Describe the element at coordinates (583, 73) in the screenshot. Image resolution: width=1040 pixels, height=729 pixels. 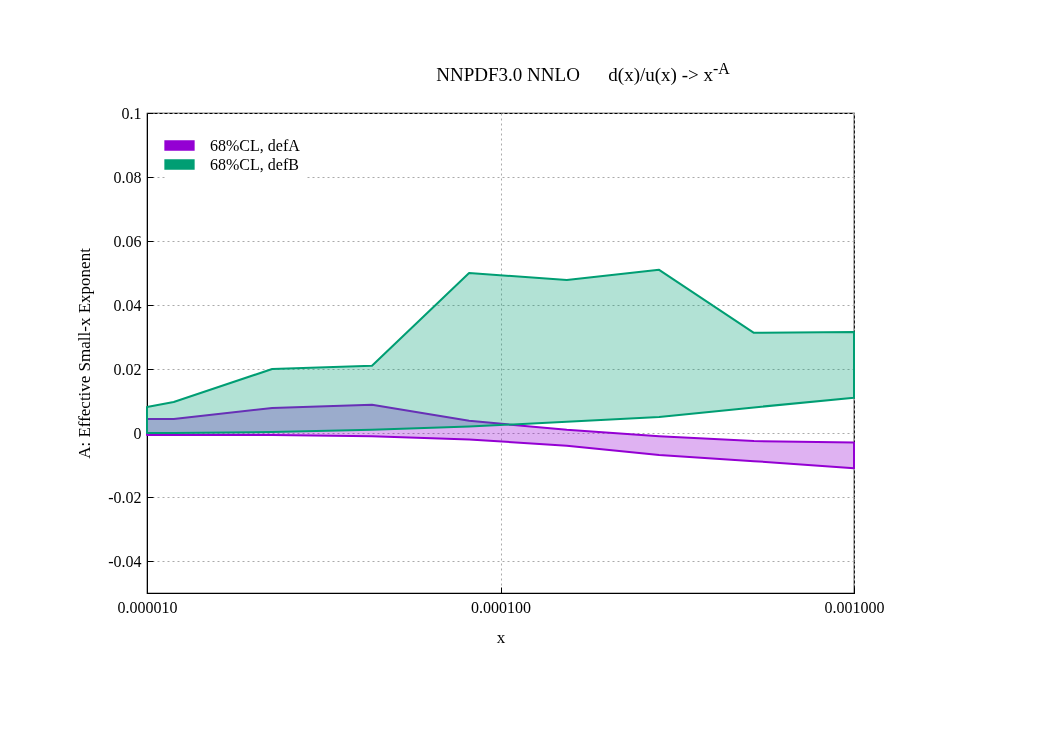
I see `chart-title: NNPDF3.0 NNLO d(x)/u(x) -> x$^{-A}$` at that location.